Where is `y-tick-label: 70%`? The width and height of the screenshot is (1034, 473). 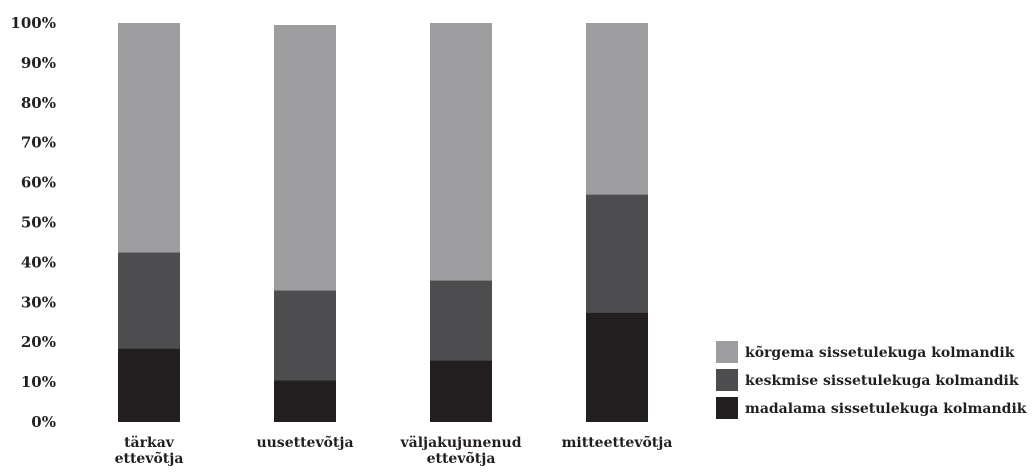
y-tick-label: 70% is located at coordinates (38, 143).